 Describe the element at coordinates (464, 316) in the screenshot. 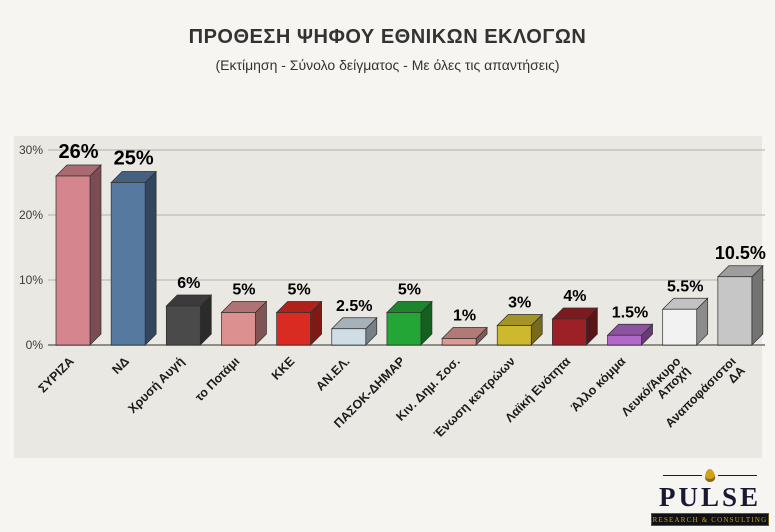

I see `bar-value-label: 1%` at that location.